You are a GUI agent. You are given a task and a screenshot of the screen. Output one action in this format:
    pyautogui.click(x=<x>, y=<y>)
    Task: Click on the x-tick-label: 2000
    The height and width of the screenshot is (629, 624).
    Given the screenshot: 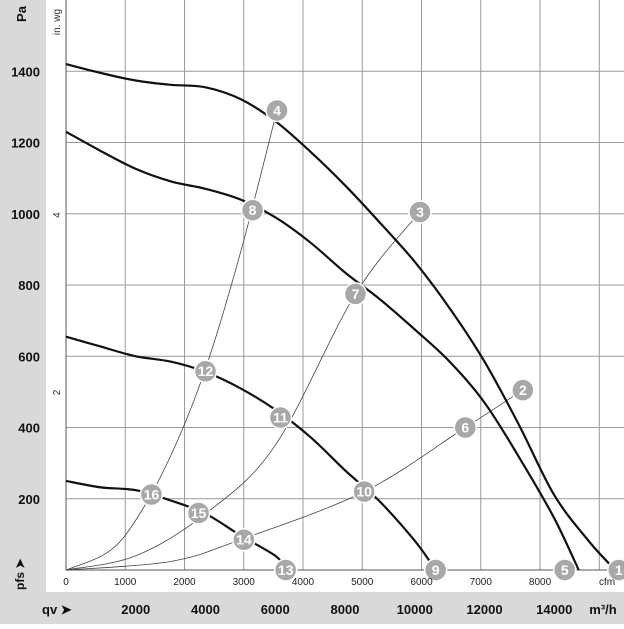 What is the action you would take?
    pyautogui.click(x=135, y=609)
    